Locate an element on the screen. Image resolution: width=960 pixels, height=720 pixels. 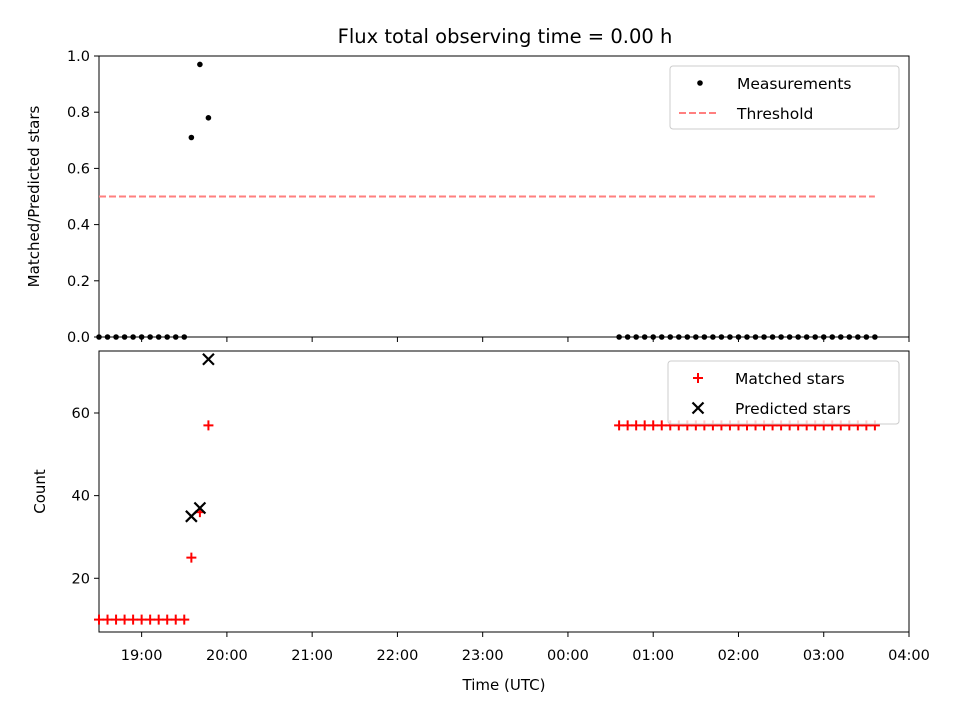
bottom-legend: Matched stars Predicted stars is located at coordinates (783, 392).